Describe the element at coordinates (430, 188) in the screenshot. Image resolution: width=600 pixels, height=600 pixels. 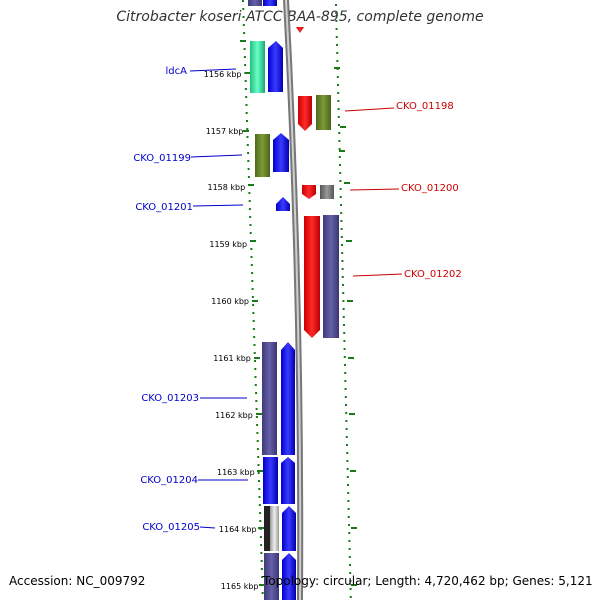
I see `gene-label-cko01200: CKO_01200` at that location.